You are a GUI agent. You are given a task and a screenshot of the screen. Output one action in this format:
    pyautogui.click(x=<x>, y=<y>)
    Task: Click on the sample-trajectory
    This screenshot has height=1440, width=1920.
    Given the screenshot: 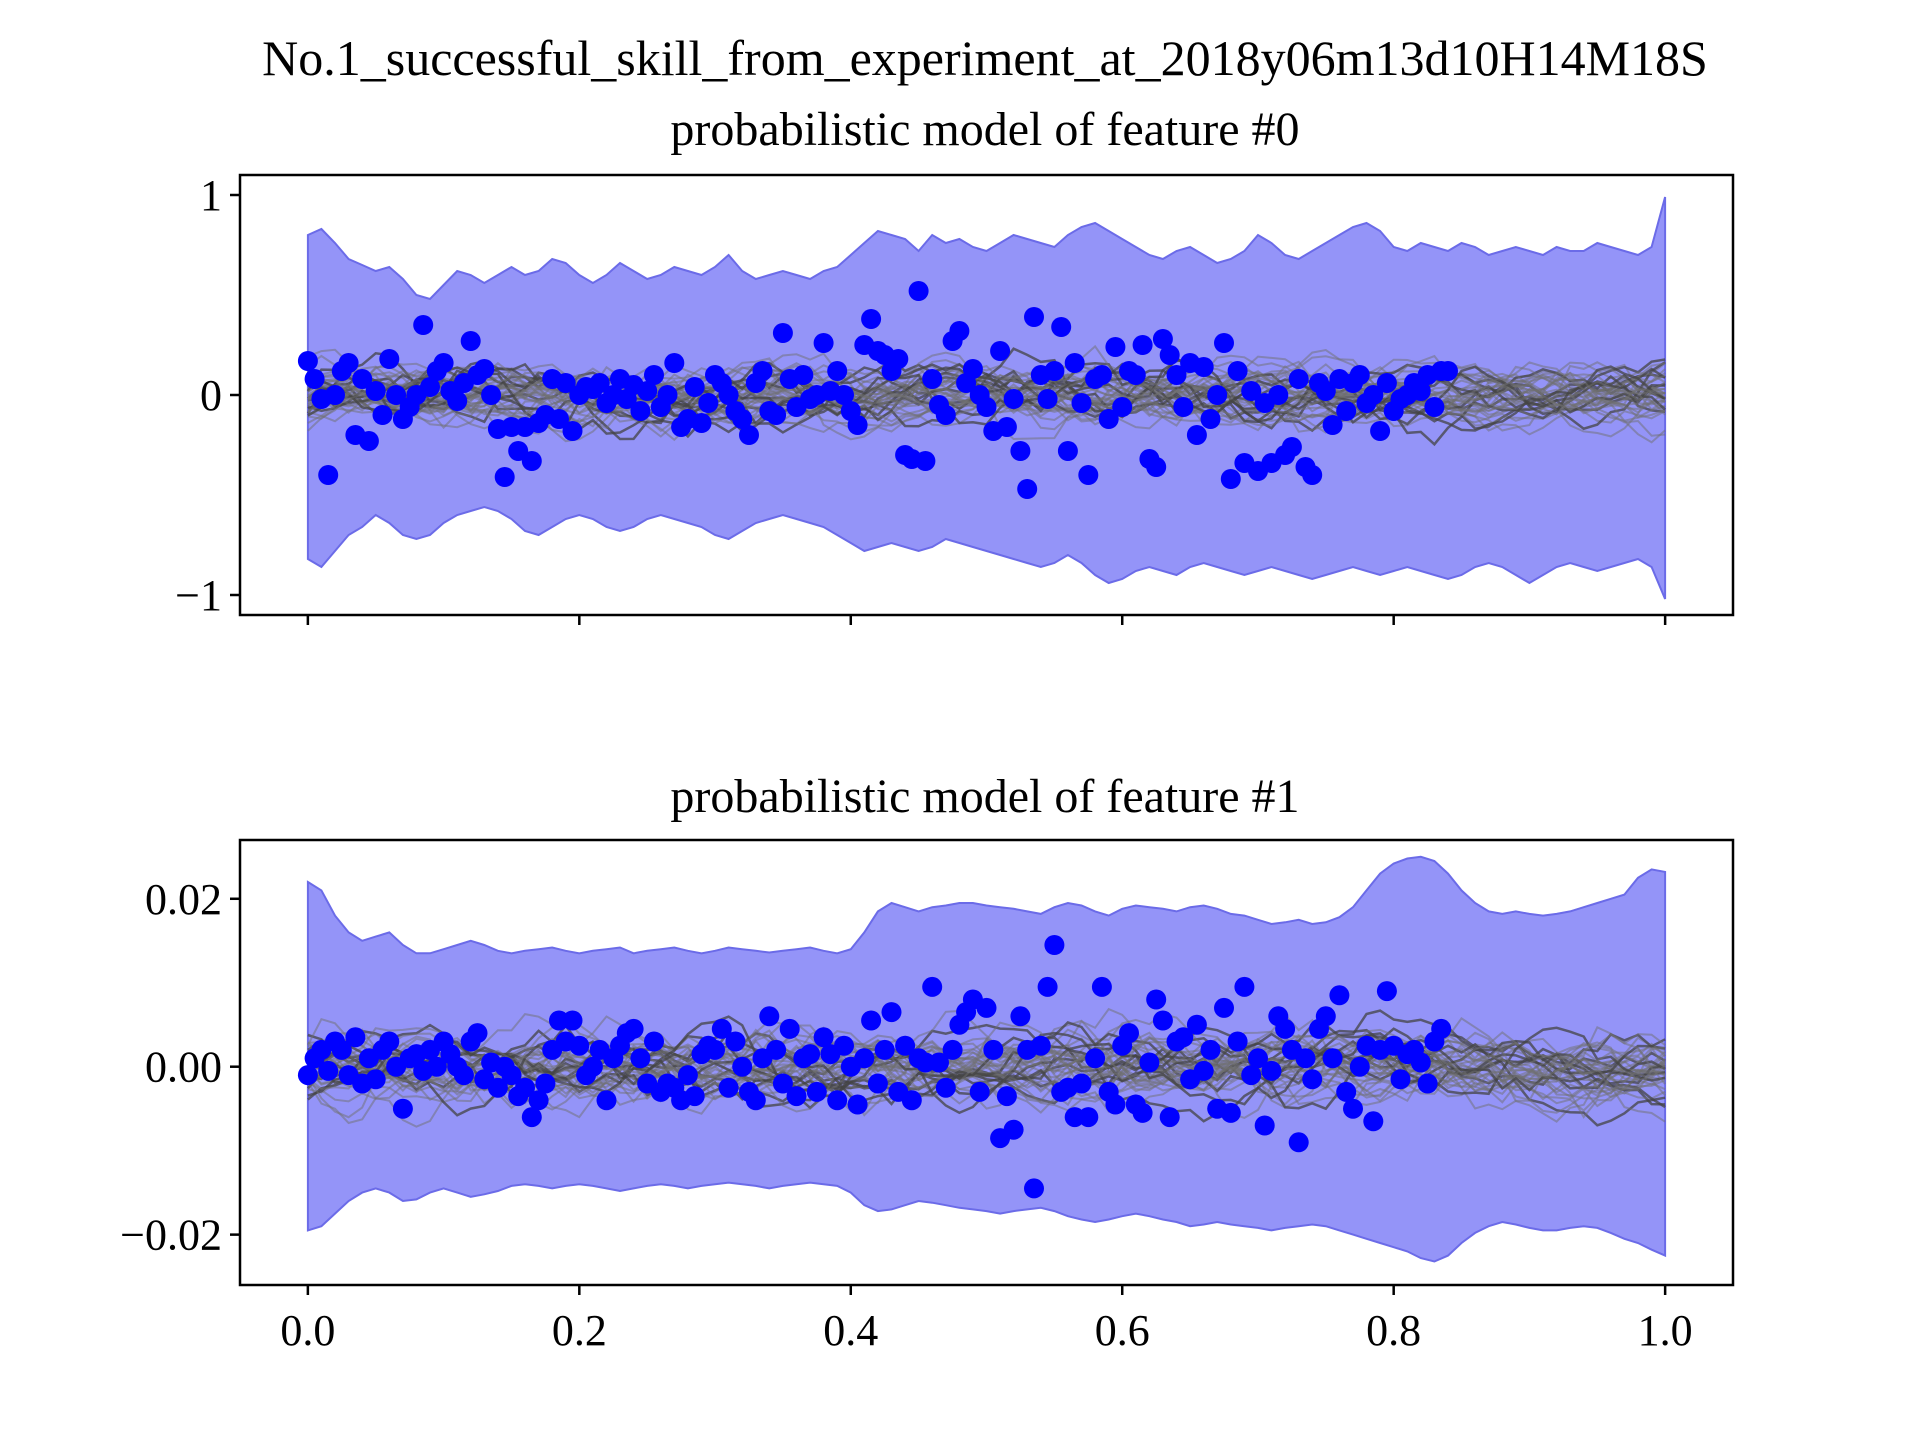 What is the action you would take?
    pyautogui.click(x=986, y=398)
    